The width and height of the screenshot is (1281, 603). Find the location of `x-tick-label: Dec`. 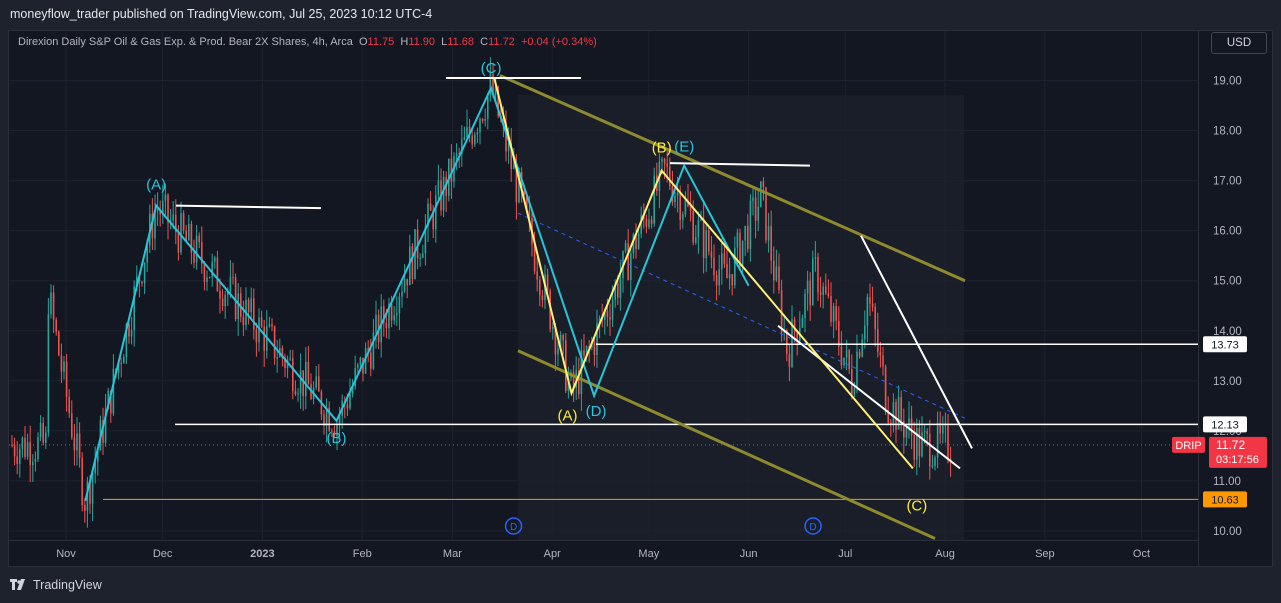

x-tick-label: Dec is located at coordinates (163, 554).